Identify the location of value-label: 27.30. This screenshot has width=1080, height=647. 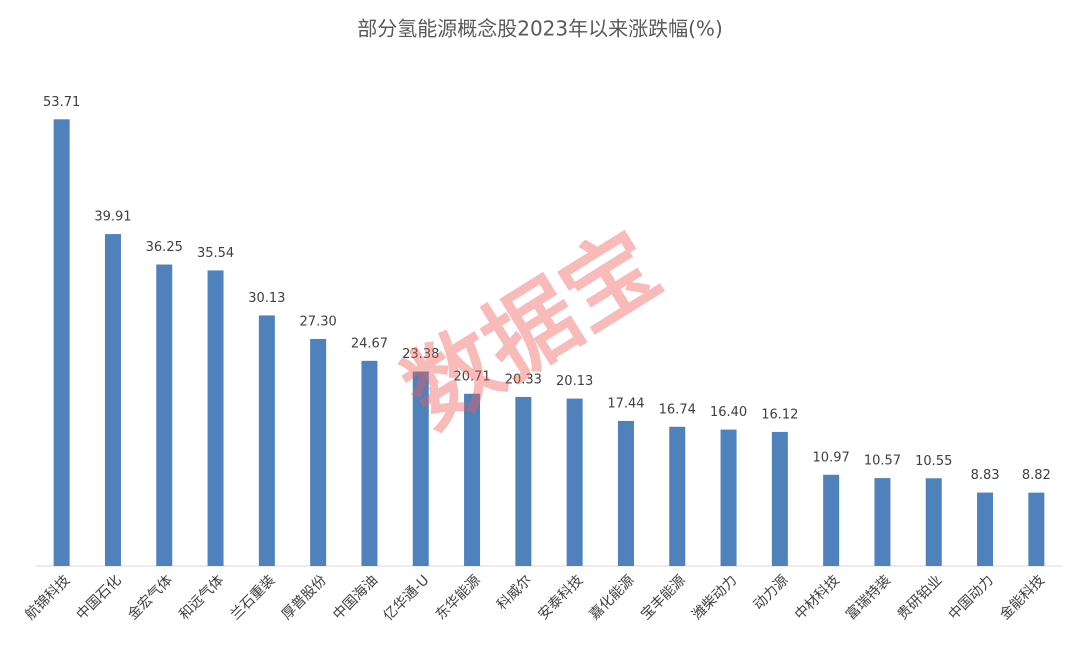
(318, 321).